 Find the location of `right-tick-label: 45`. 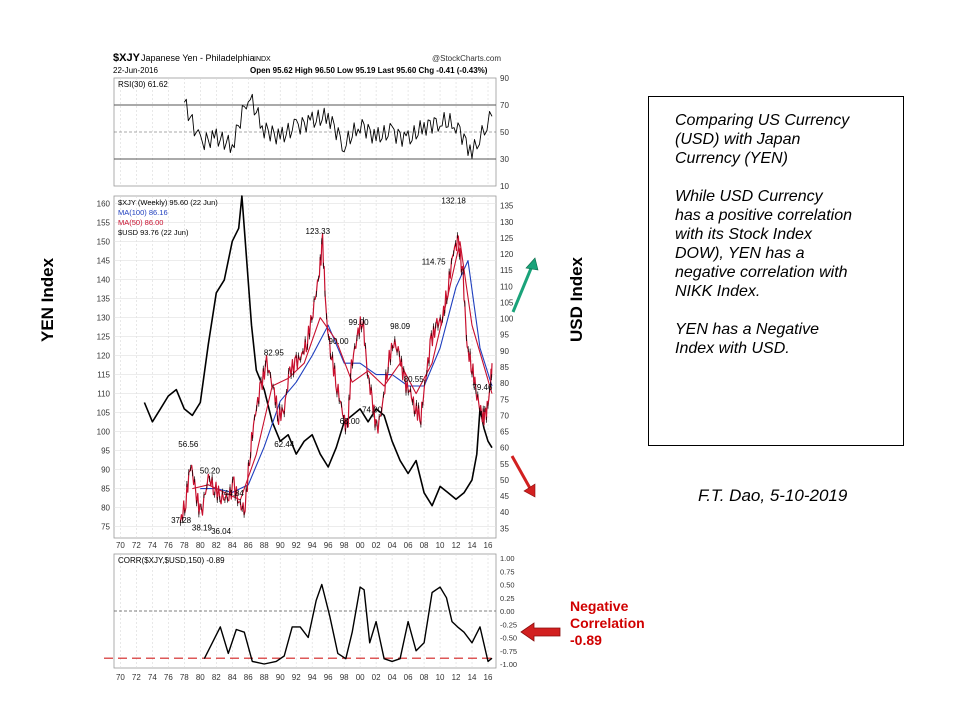

right-tick-label: 45 is located at coordinates (504, 496).